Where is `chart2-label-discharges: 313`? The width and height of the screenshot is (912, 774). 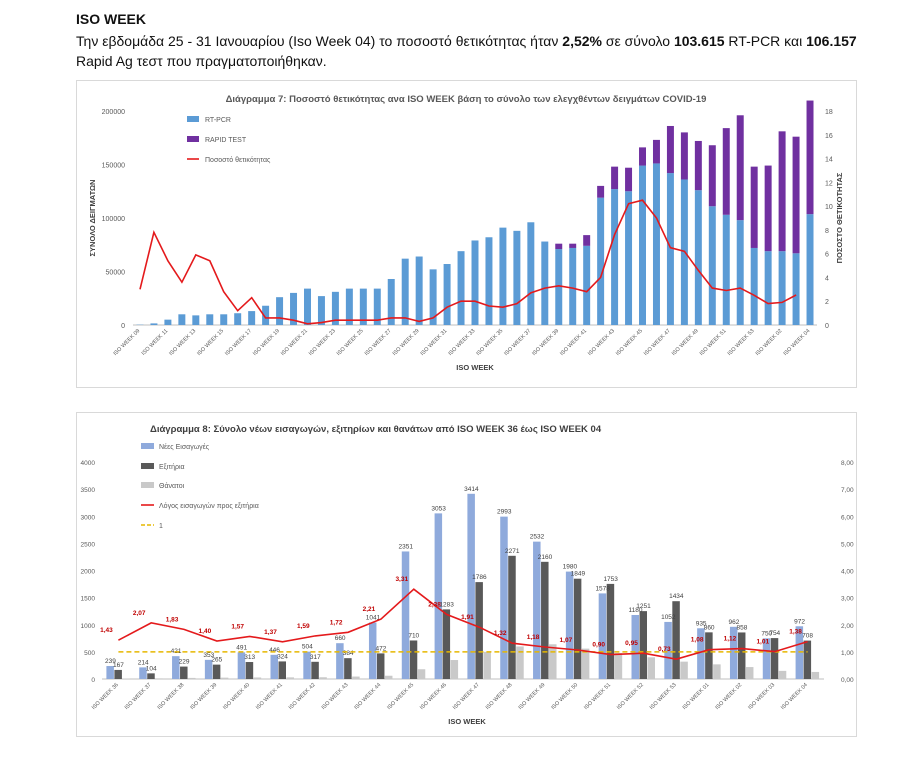 chart2-label-discharges: 313 is located at coordinates (249, 657).